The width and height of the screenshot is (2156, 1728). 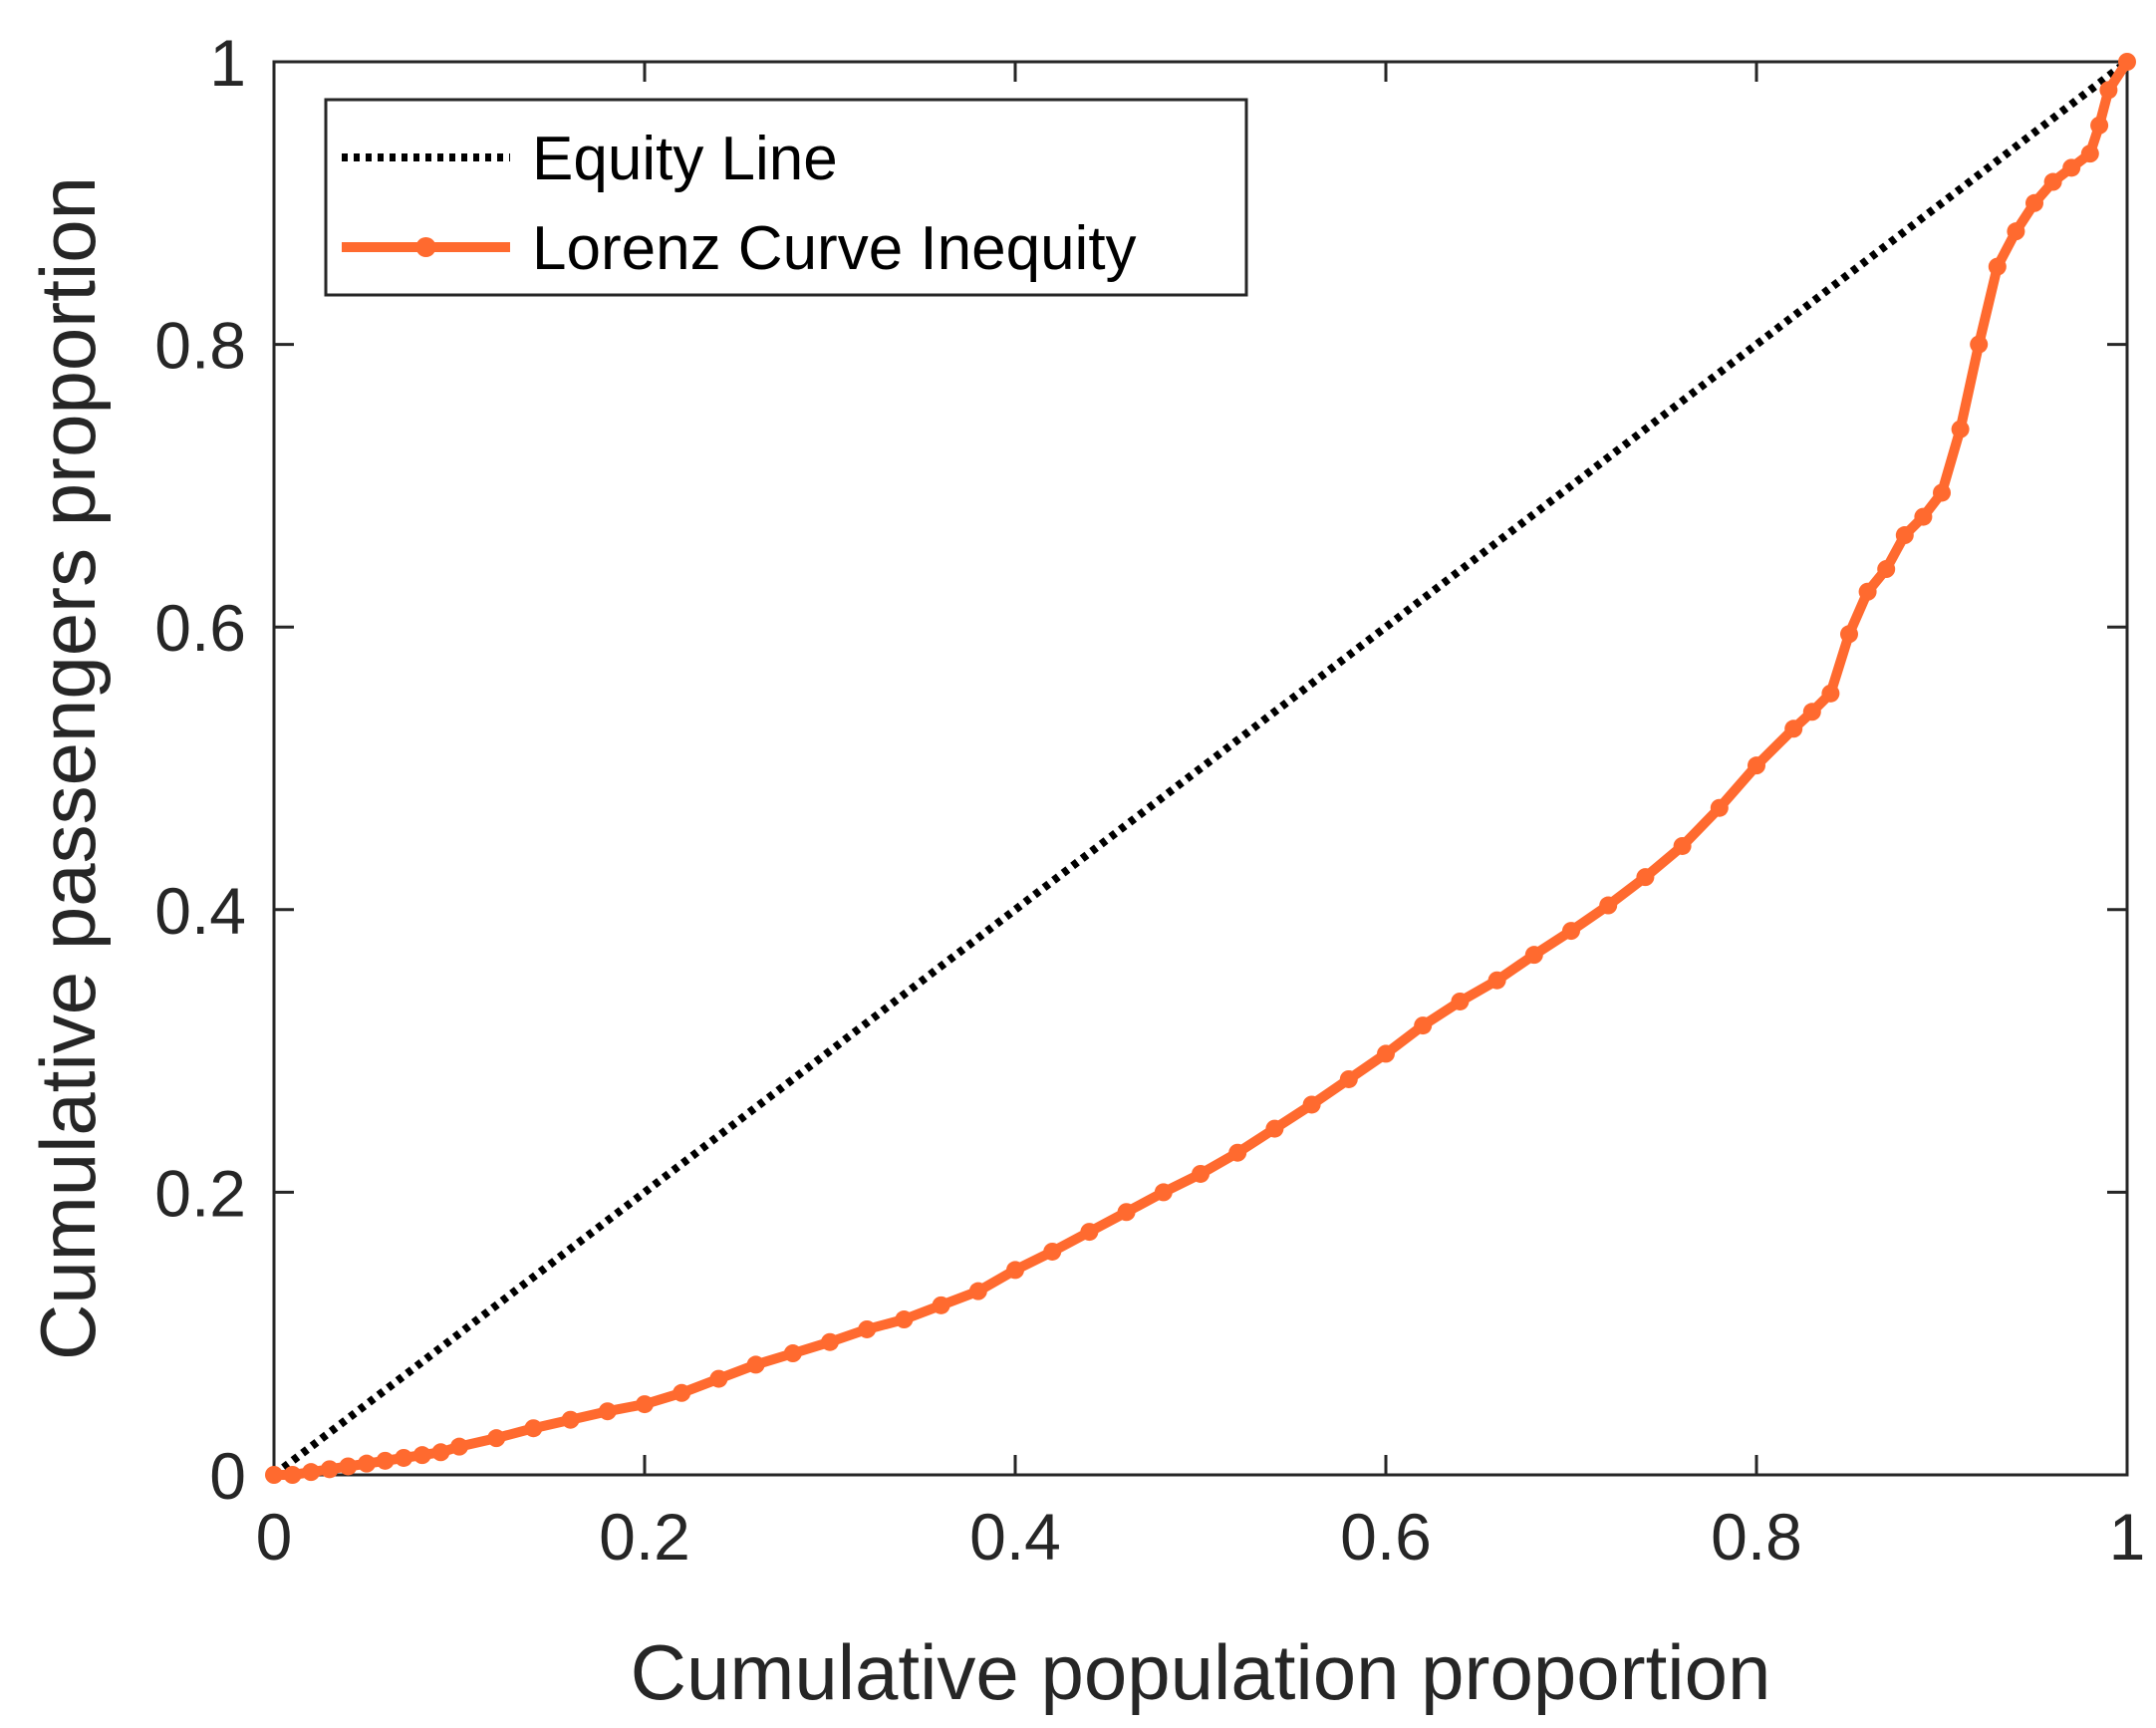 I want to click on y-tick-label: 0.4, so click(x=200, y=911).